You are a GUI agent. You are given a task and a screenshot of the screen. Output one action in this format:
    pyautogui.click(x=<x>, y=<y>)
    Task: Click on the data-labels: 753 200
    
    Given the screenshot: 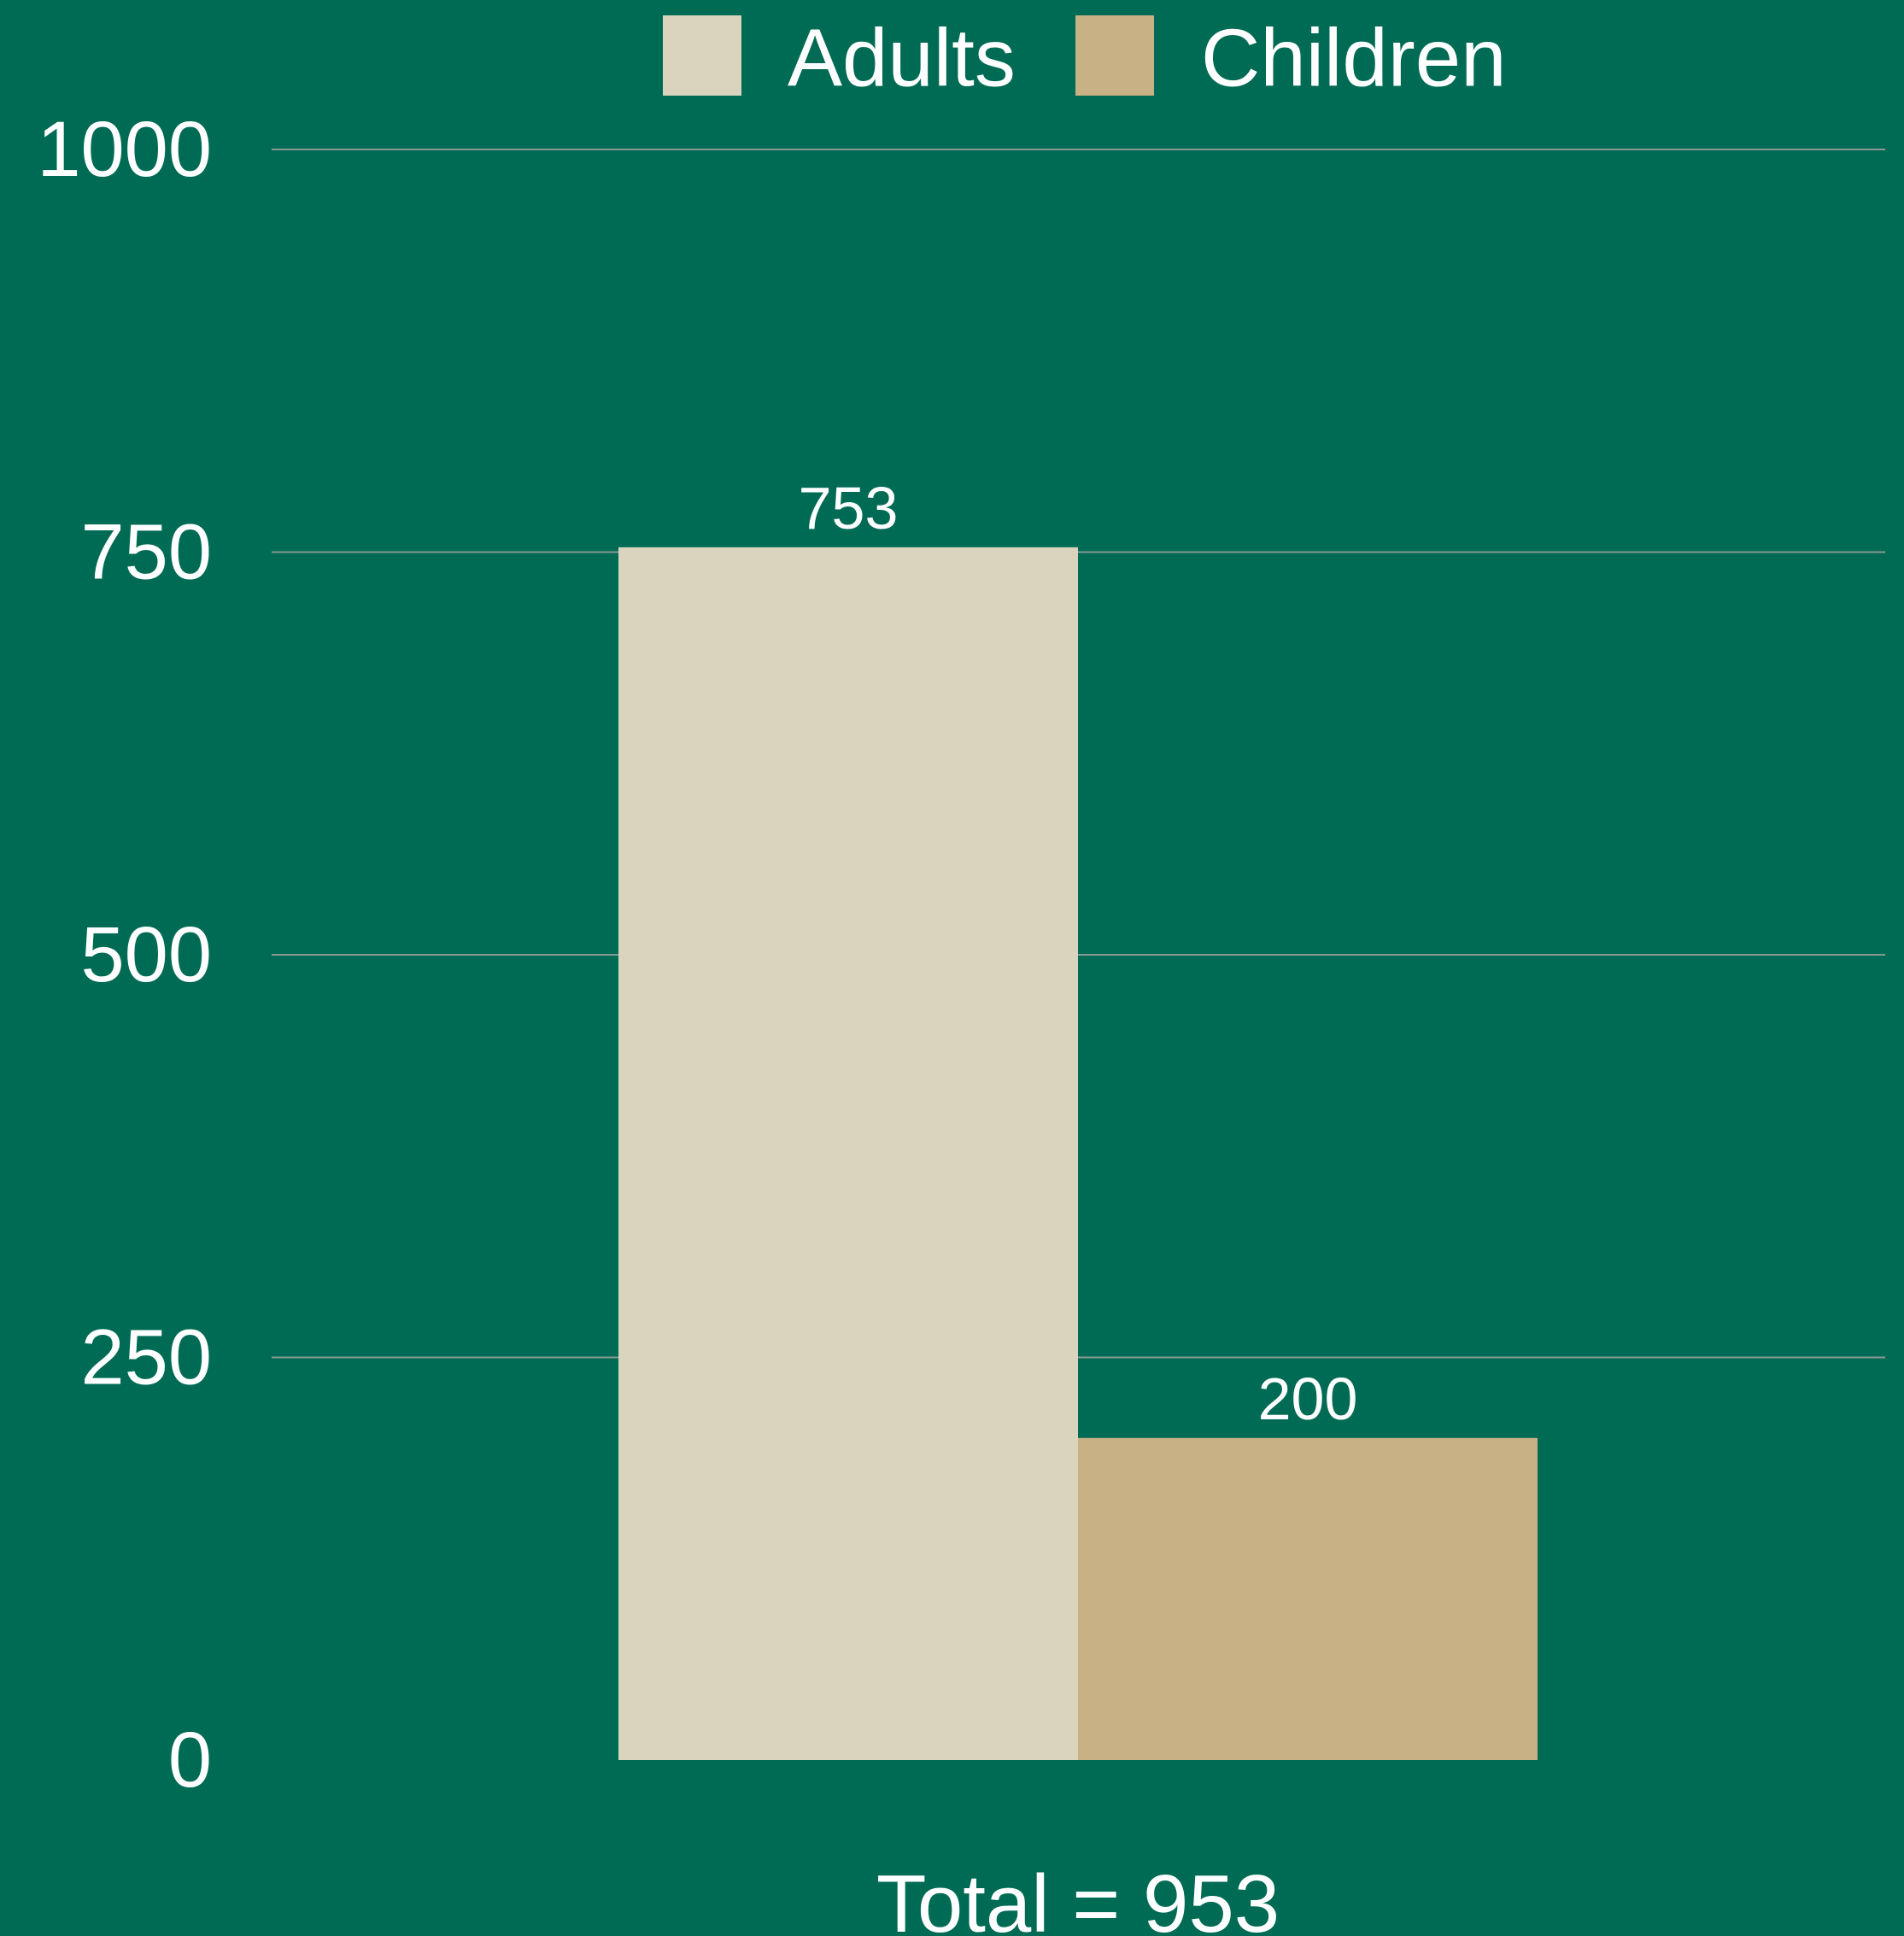 What is the action you would take?
    pyautogui.click(x=1078, y=953)
    